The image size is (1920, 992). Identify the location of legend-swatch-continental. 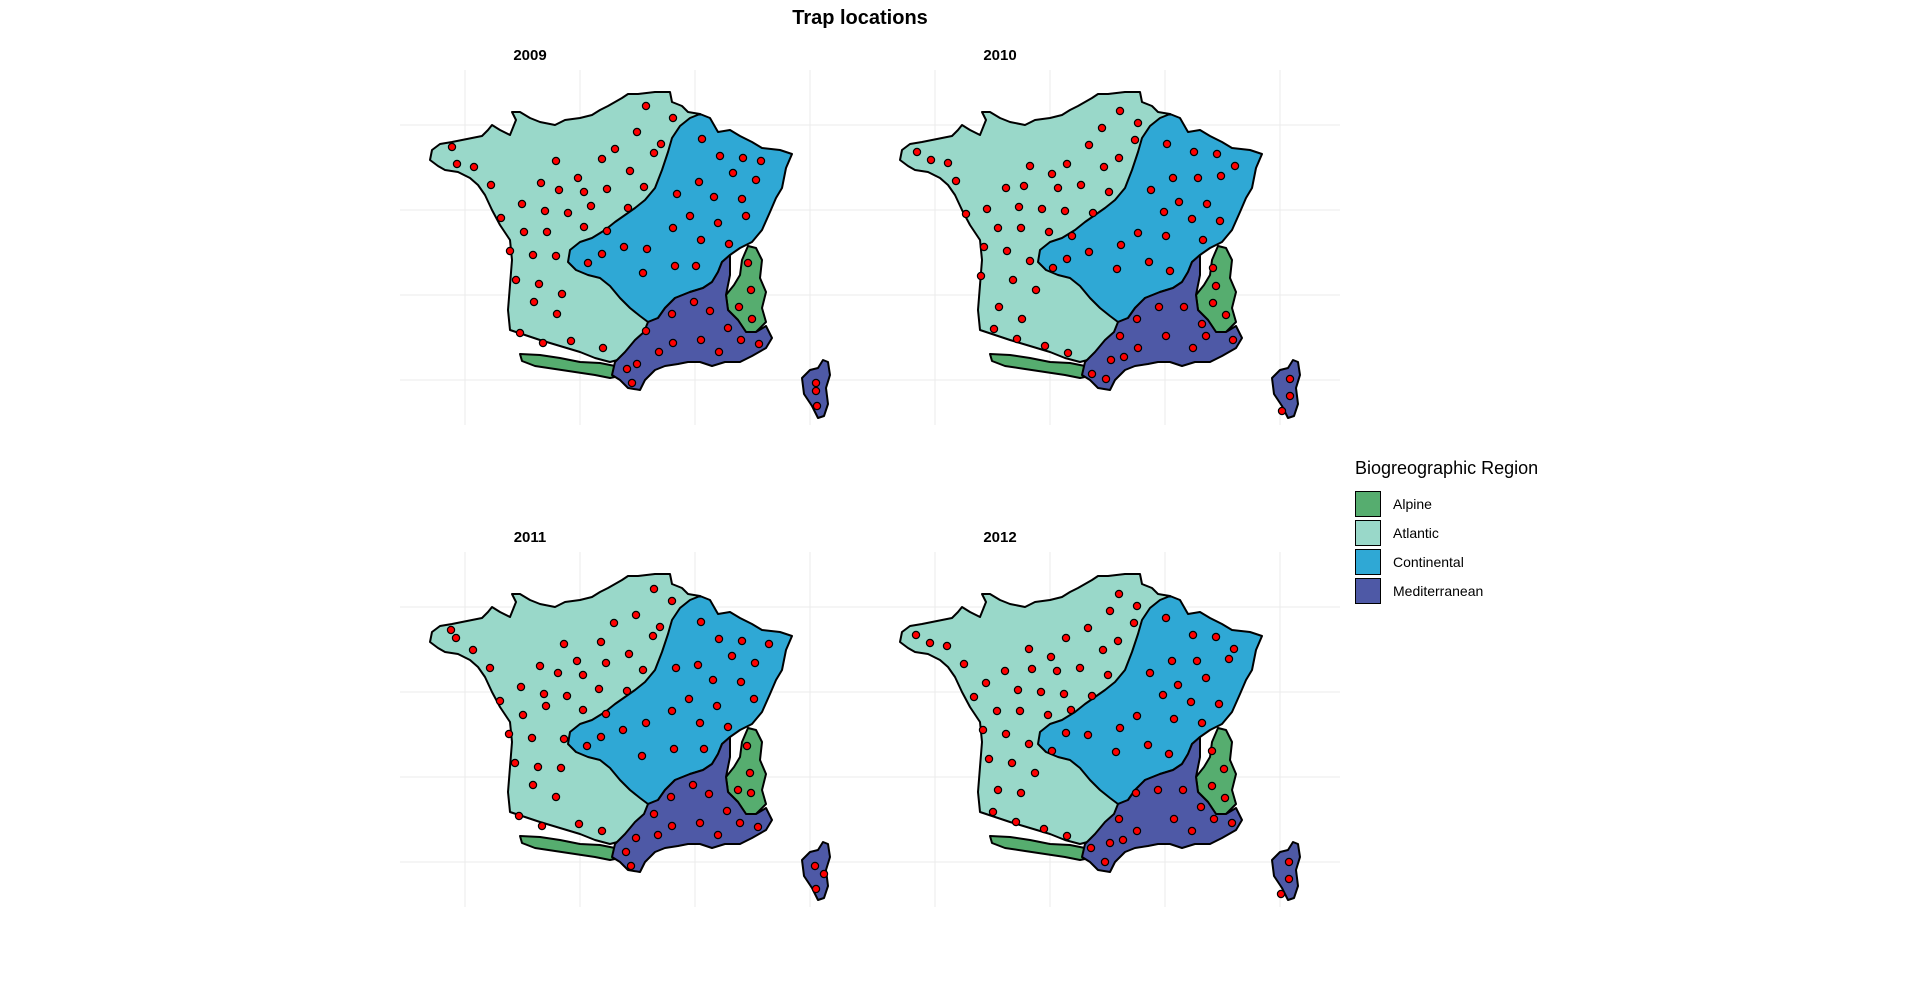
(1368, 561).